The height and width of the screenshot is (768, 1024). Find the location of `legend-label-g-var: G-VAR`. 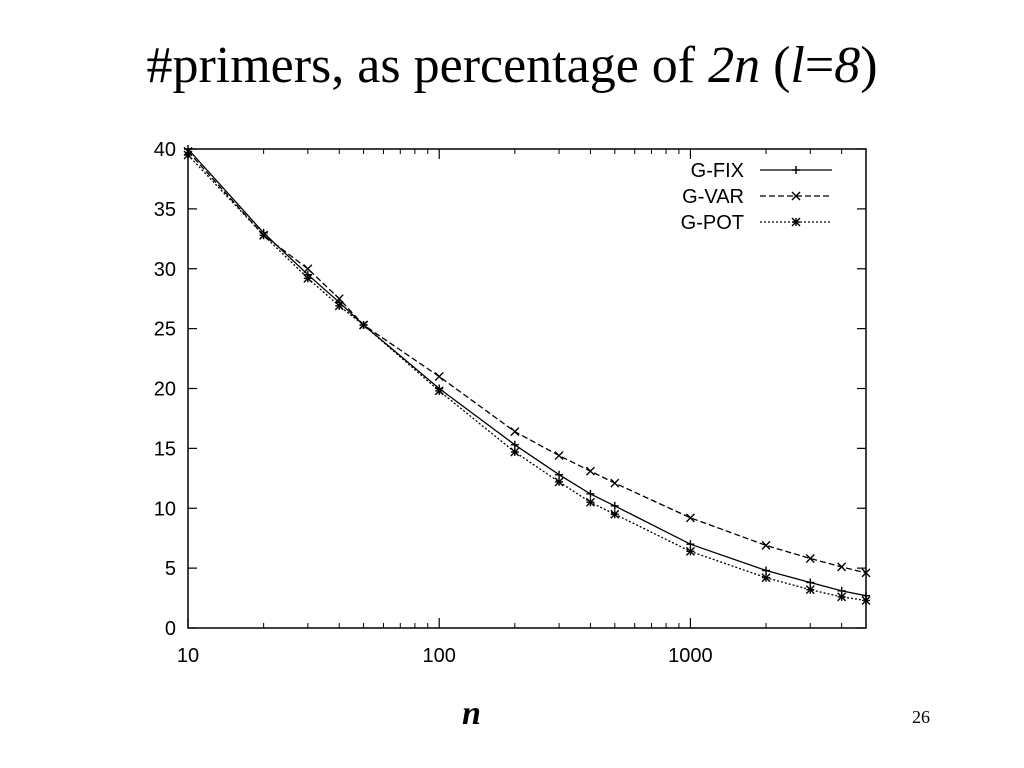

legend-label-g-var: G-VAR is located at coordinates (713, 197).